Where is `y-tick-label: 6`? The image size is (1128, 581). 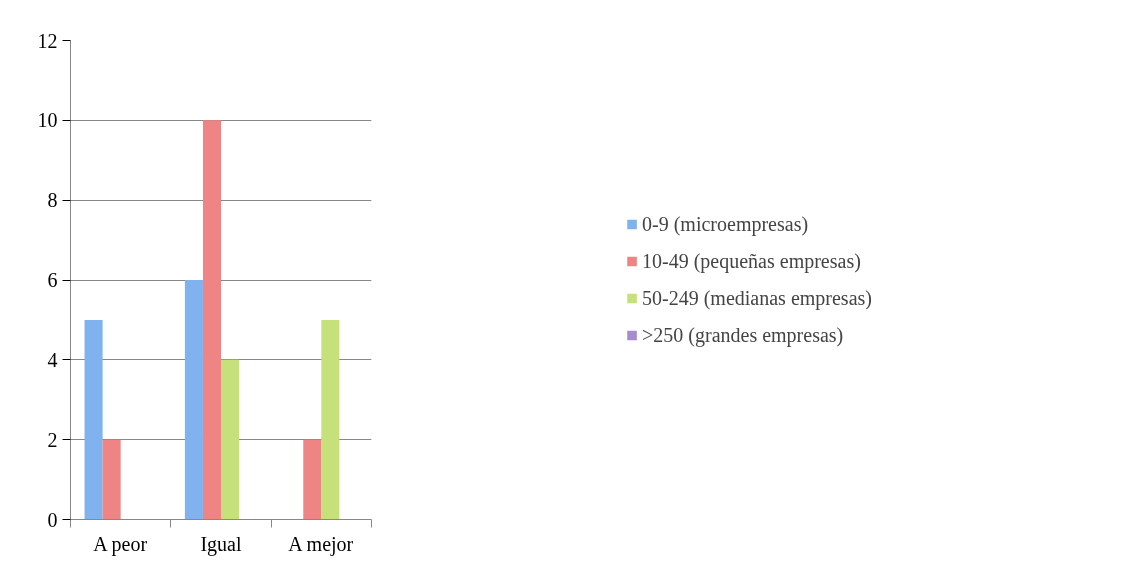
y-tick-label: 6 is located at coordinates (52, 280).